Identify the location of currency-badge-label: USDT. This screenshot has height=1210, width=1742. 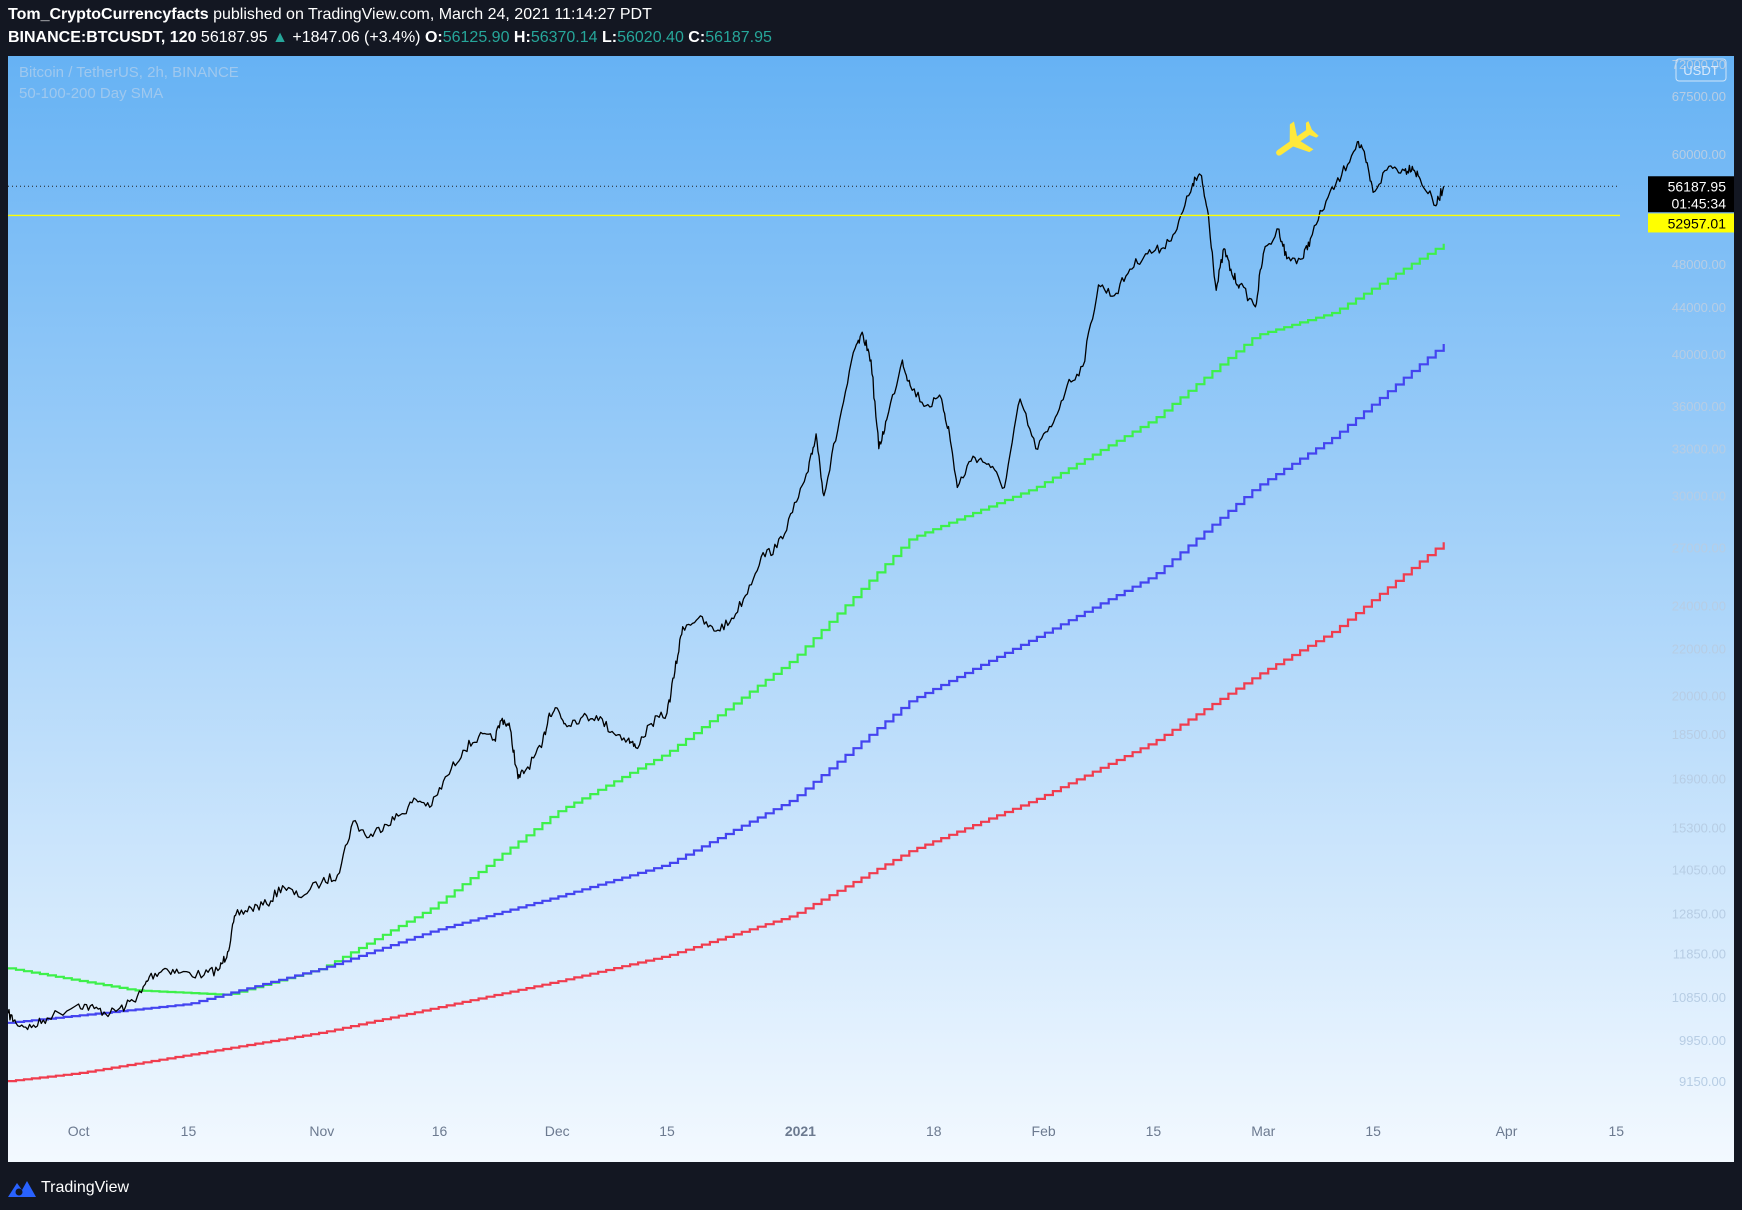
(1700, 70).